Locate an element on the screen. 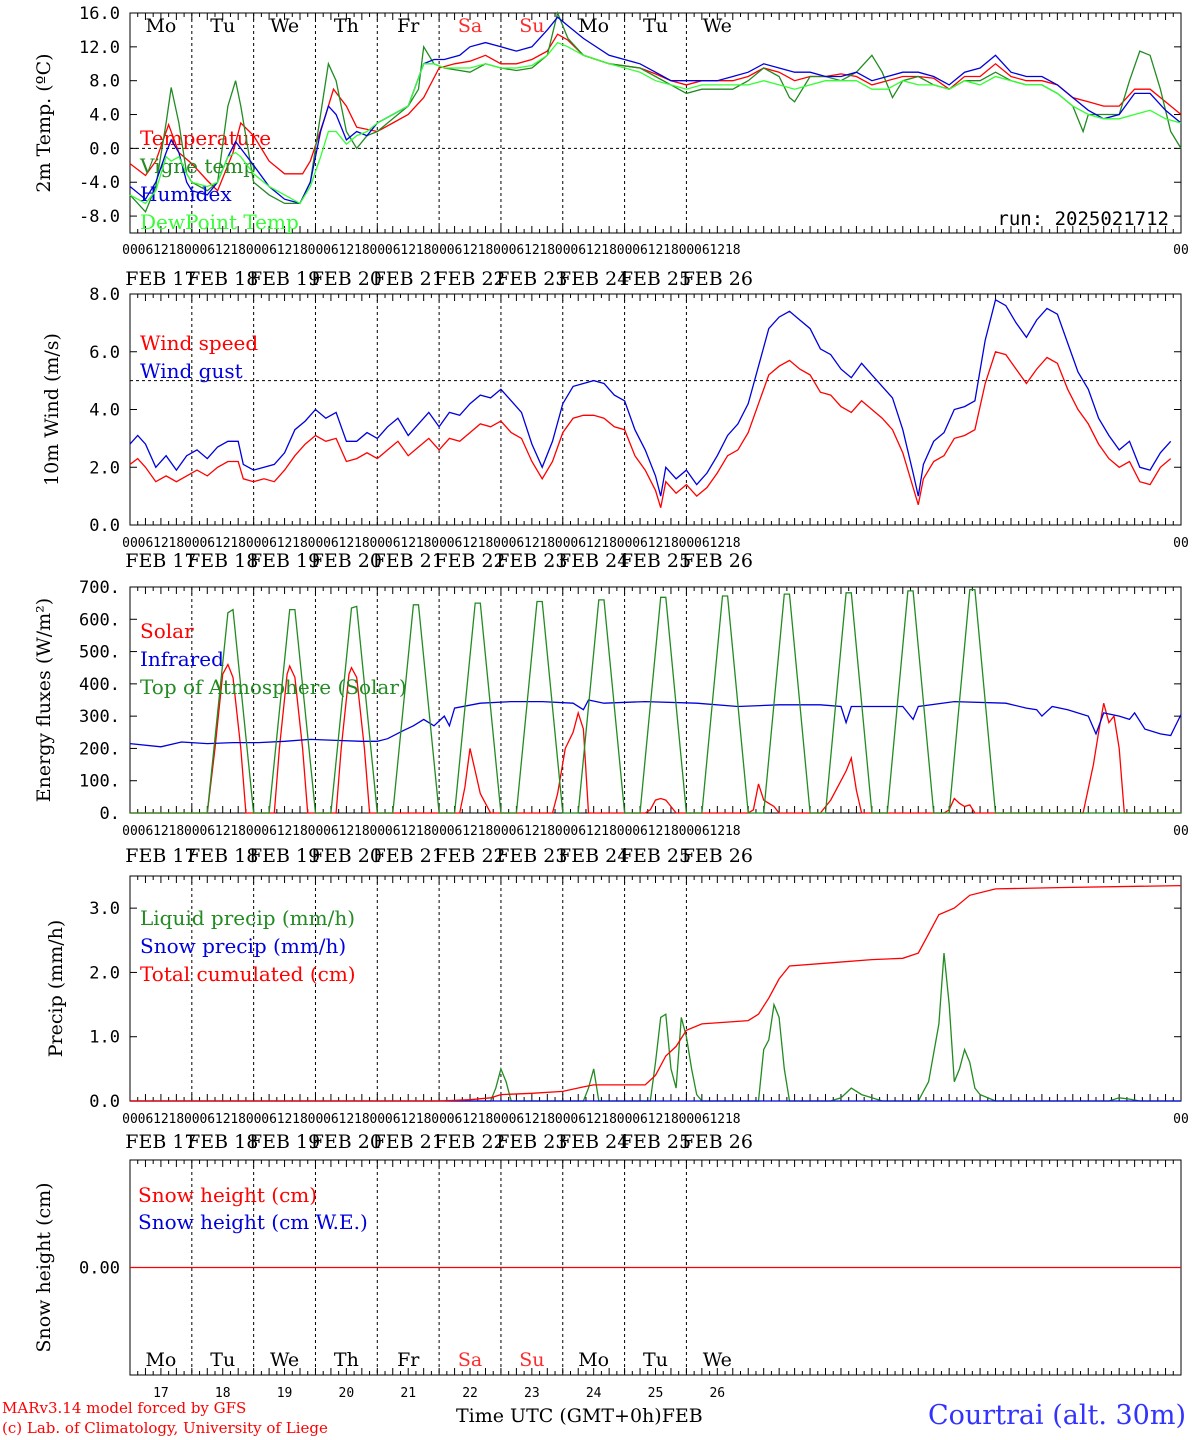  x-axis-month: FEB is located at coordinates (682, 1416).